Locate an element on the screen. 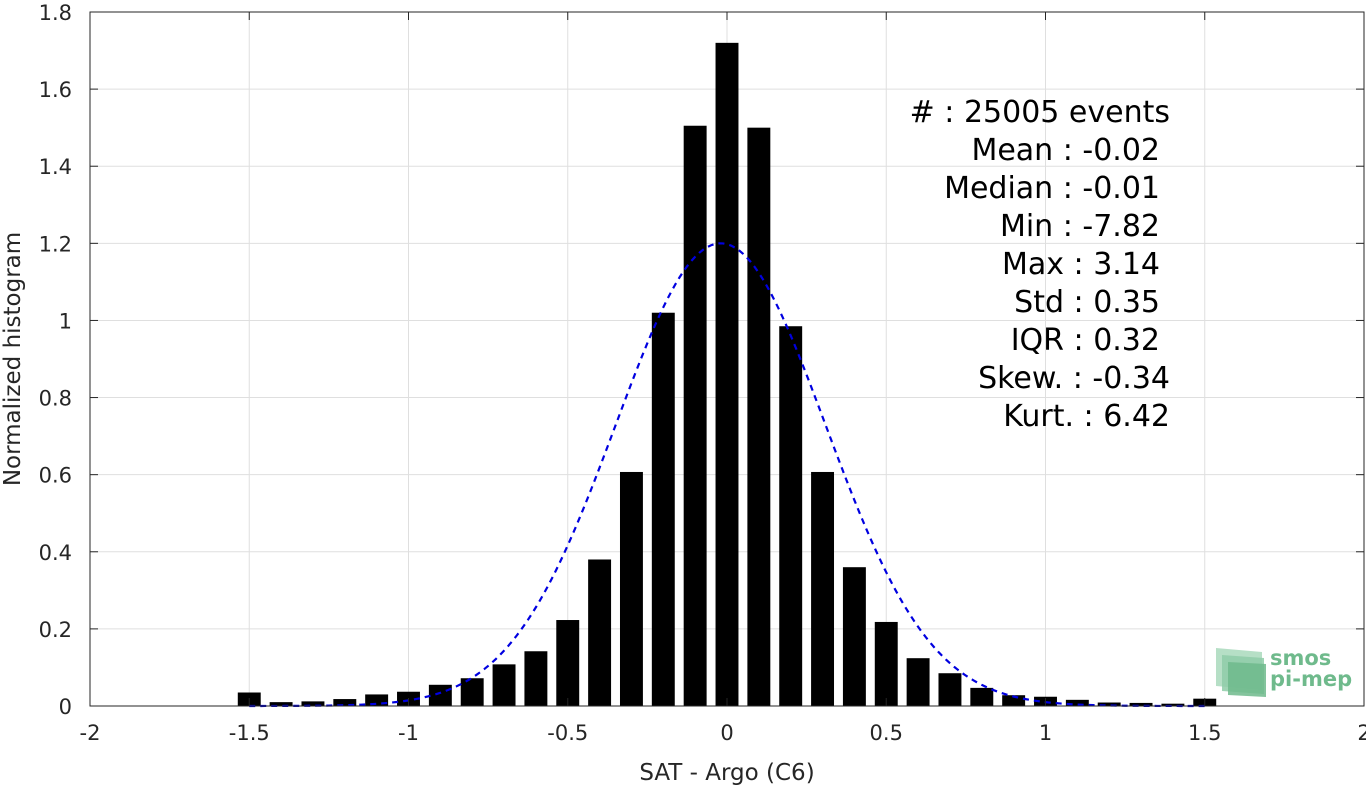 This screenshot has width=1366, height=786. y-tick-label: 0 is located at coordinates (65, 707).